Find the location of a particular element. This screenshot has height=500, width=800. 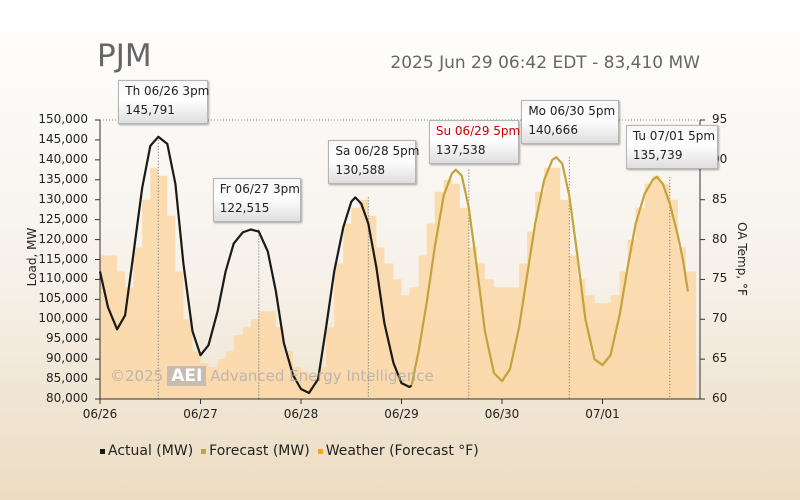

y-tick-label-right: 75 is located at coordinates (720, 278).